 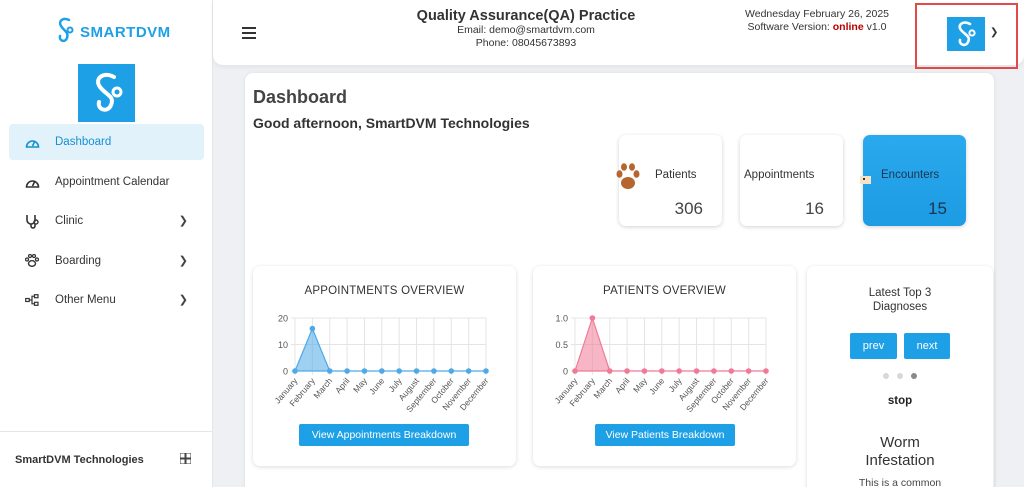 What do you see at coordinates (900, 300) in the screenshot?
I see `diagnoses-title: Latest Top 3 Diagnoses` at bounding box center [900, 300].